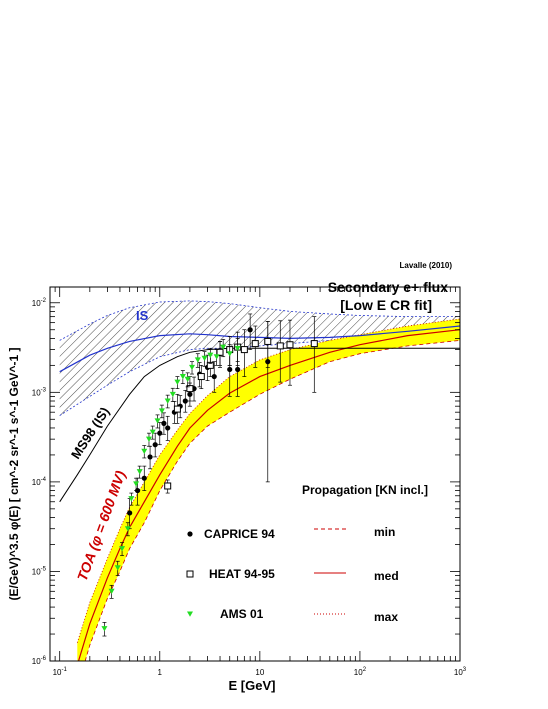 The image size is (548, 709). Describe the element at coordinates (39, 303) in the screenshot. I see `y-tick-label: 10⁻²` at that location.